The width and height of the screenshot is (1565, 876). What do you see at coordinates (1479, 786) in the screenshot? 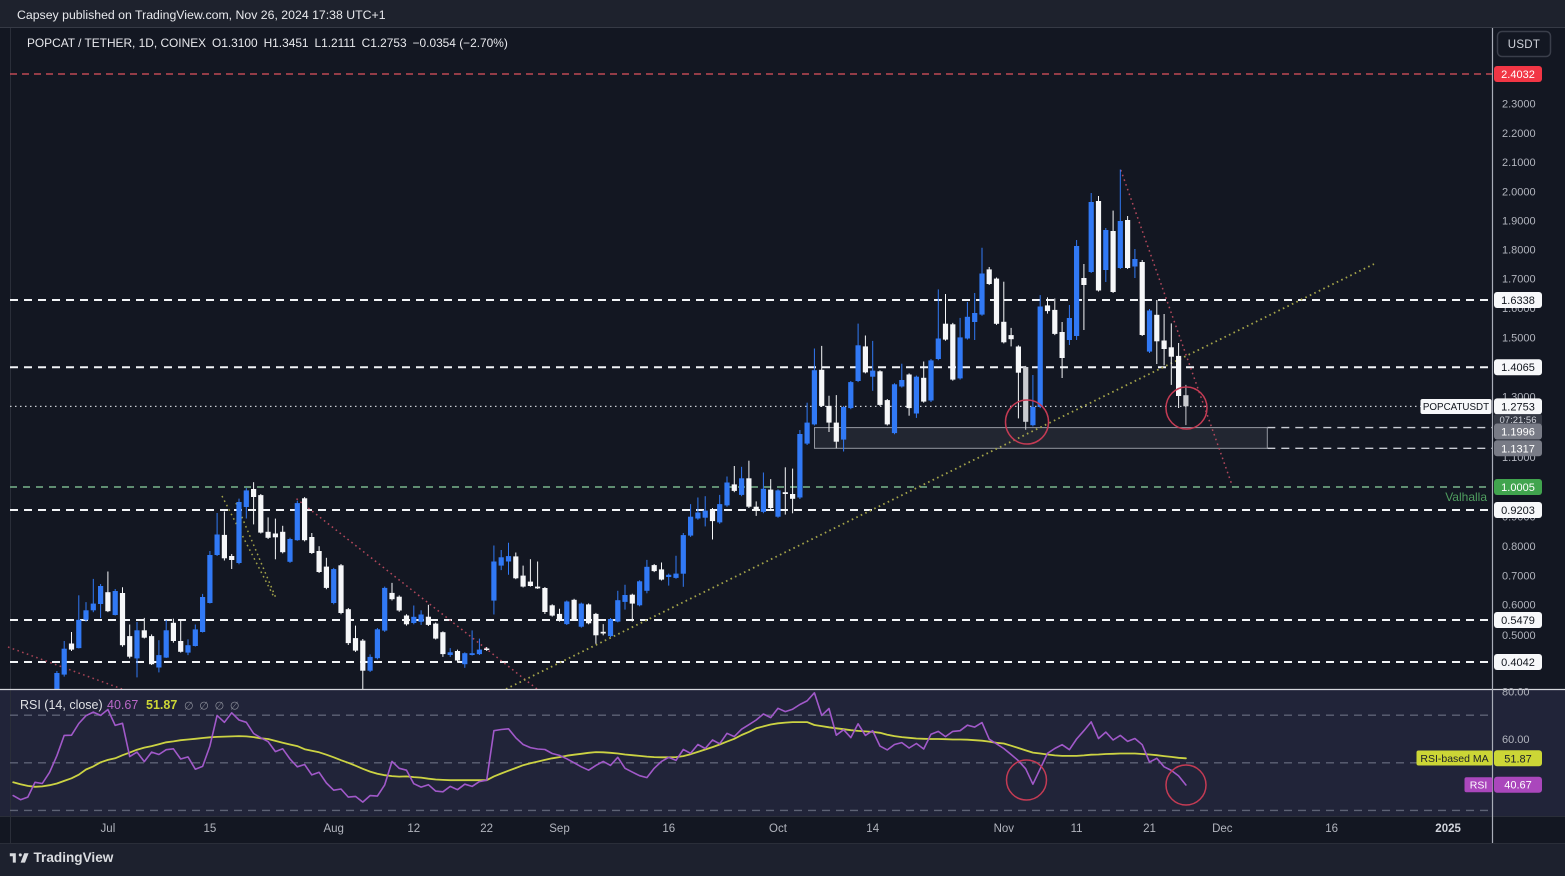
I see `svg-text: RSI` at bounding box center [1479, 786].